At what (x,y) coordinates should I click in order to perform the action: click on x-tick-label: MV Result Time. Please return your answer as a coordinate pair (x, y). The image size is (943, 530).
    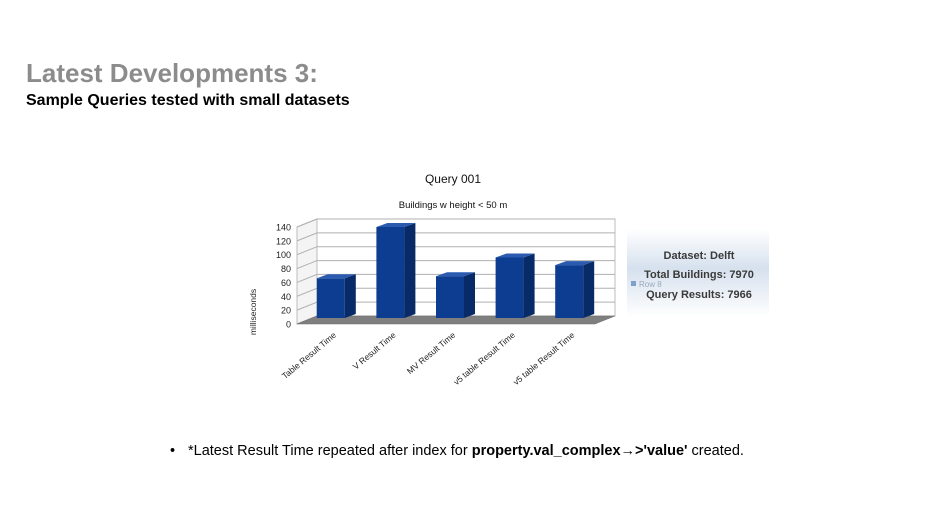
    Looking at the image, I should click on (431, 353).